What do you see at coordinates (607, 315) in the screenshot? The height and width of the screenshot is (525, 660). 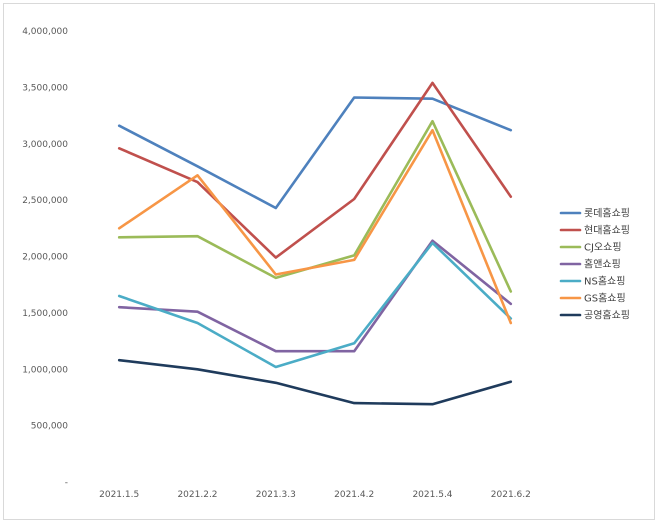 I see `legend-label: 공영홈쇼핑` at bounding box center [607, 315].